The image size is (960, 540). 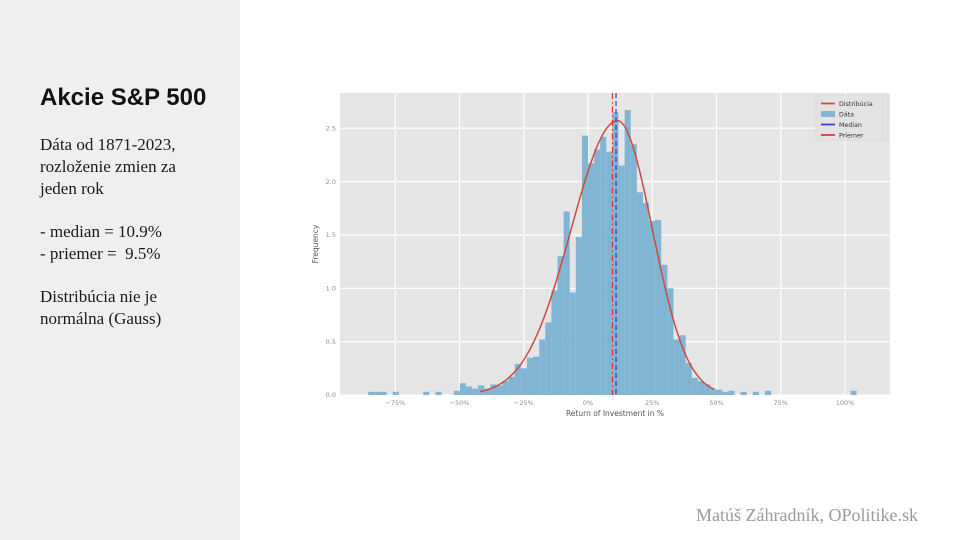 What do you see at coordinates (846, 114) in the screenshot?
I see `legend-label: Dáta` at bounding box center [846, 114].